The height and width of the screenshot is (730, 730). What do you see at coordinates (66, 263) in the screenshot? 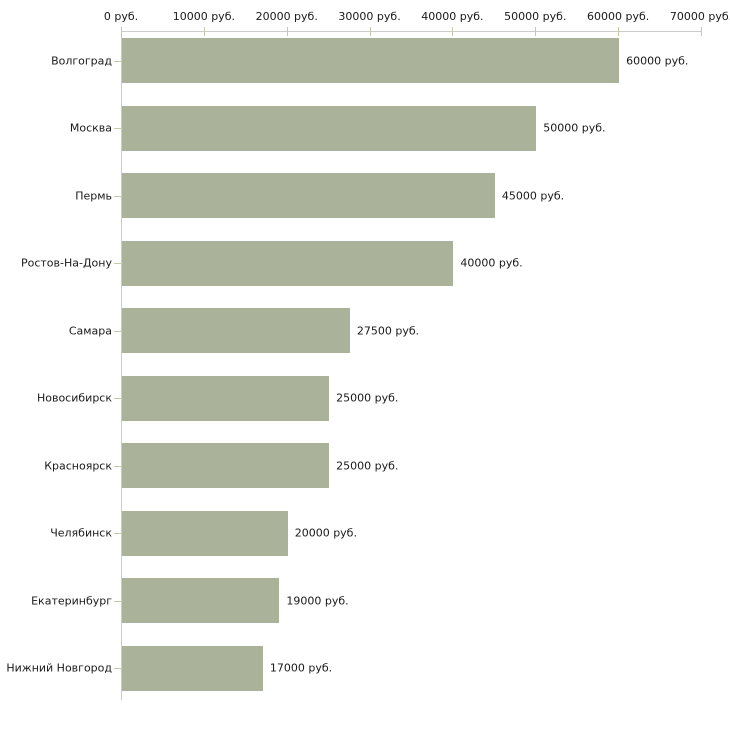
I see `category-label: Ростов-На-Дону` at bounding box center [66, 263].